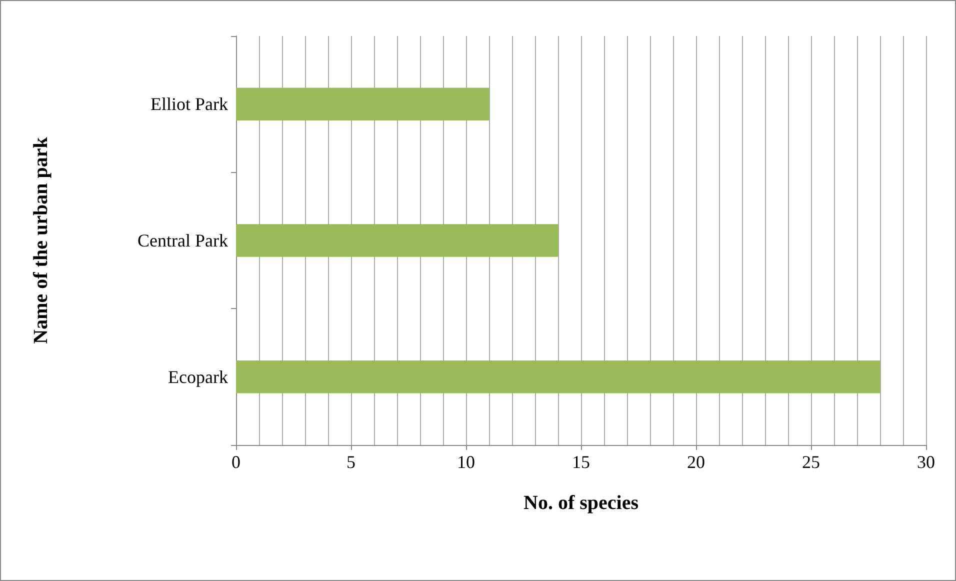  I want to click on x-tick-label: 10, so click(466, 462).